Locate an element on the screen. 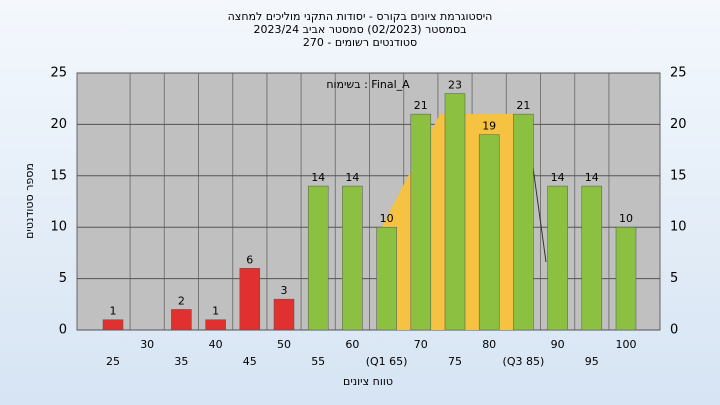 The width and height of the screenshot is (720, 405). y2-tick-label: 10 is located at coordinates (678, 227).